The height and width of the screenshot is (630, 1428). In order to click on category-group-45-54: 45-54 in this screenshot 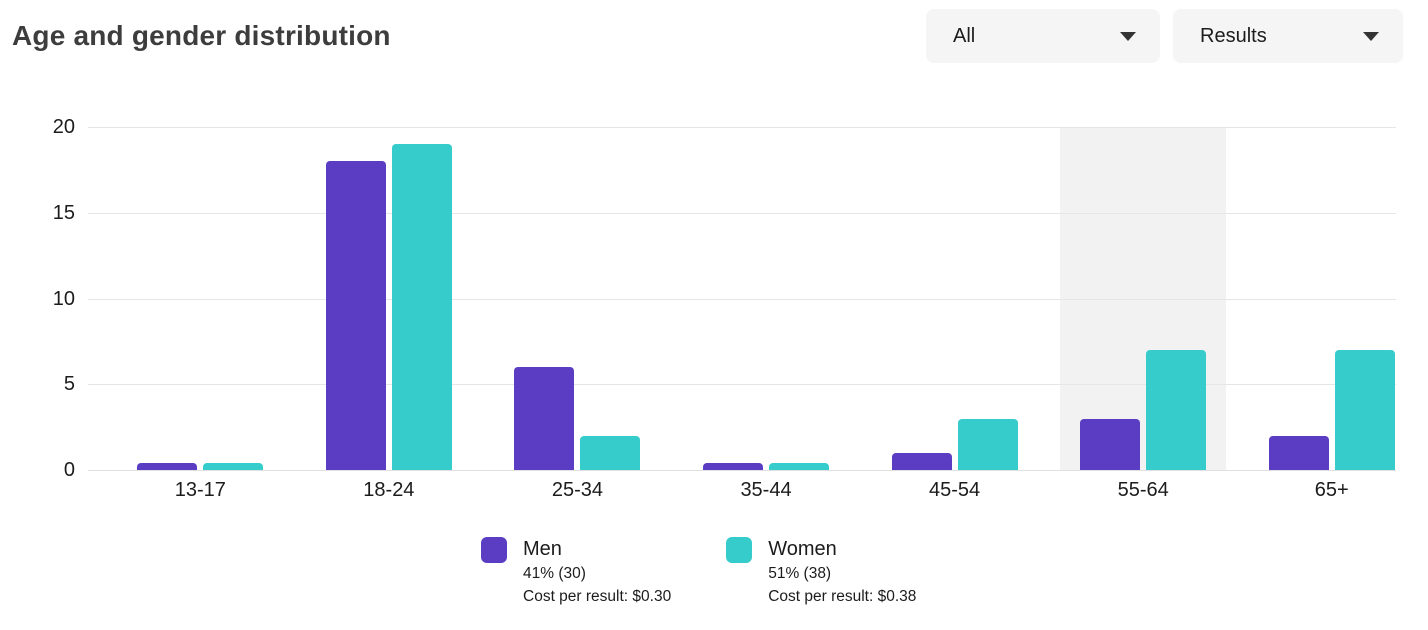, I will do `click(954, 314)`.